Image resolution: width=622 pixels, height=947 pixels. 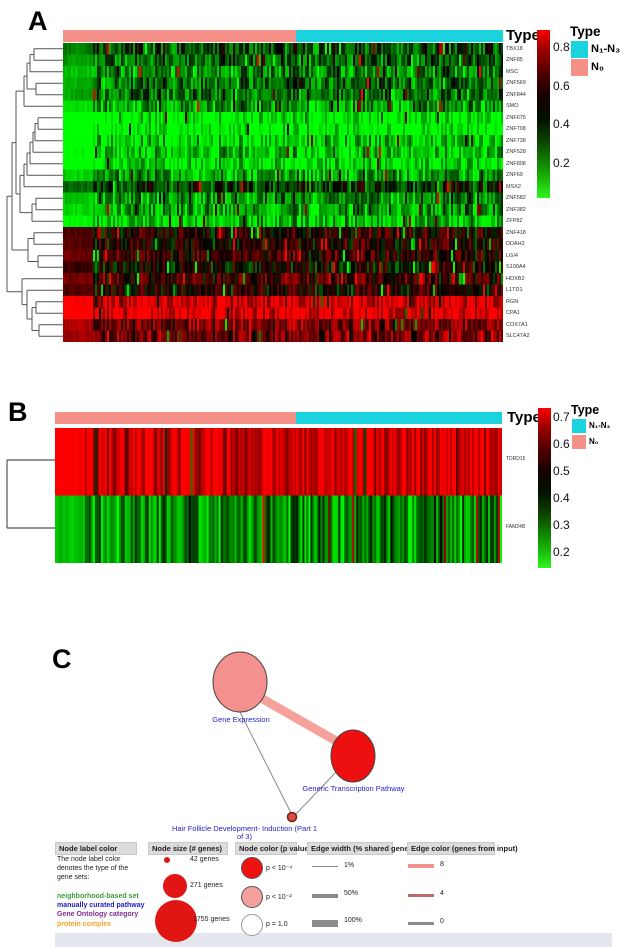 What do you see at coordinates (594, 441) in the screenshot?
I see `panel-b-legend-label-n0: N₀` at bounding box center [594, 441].